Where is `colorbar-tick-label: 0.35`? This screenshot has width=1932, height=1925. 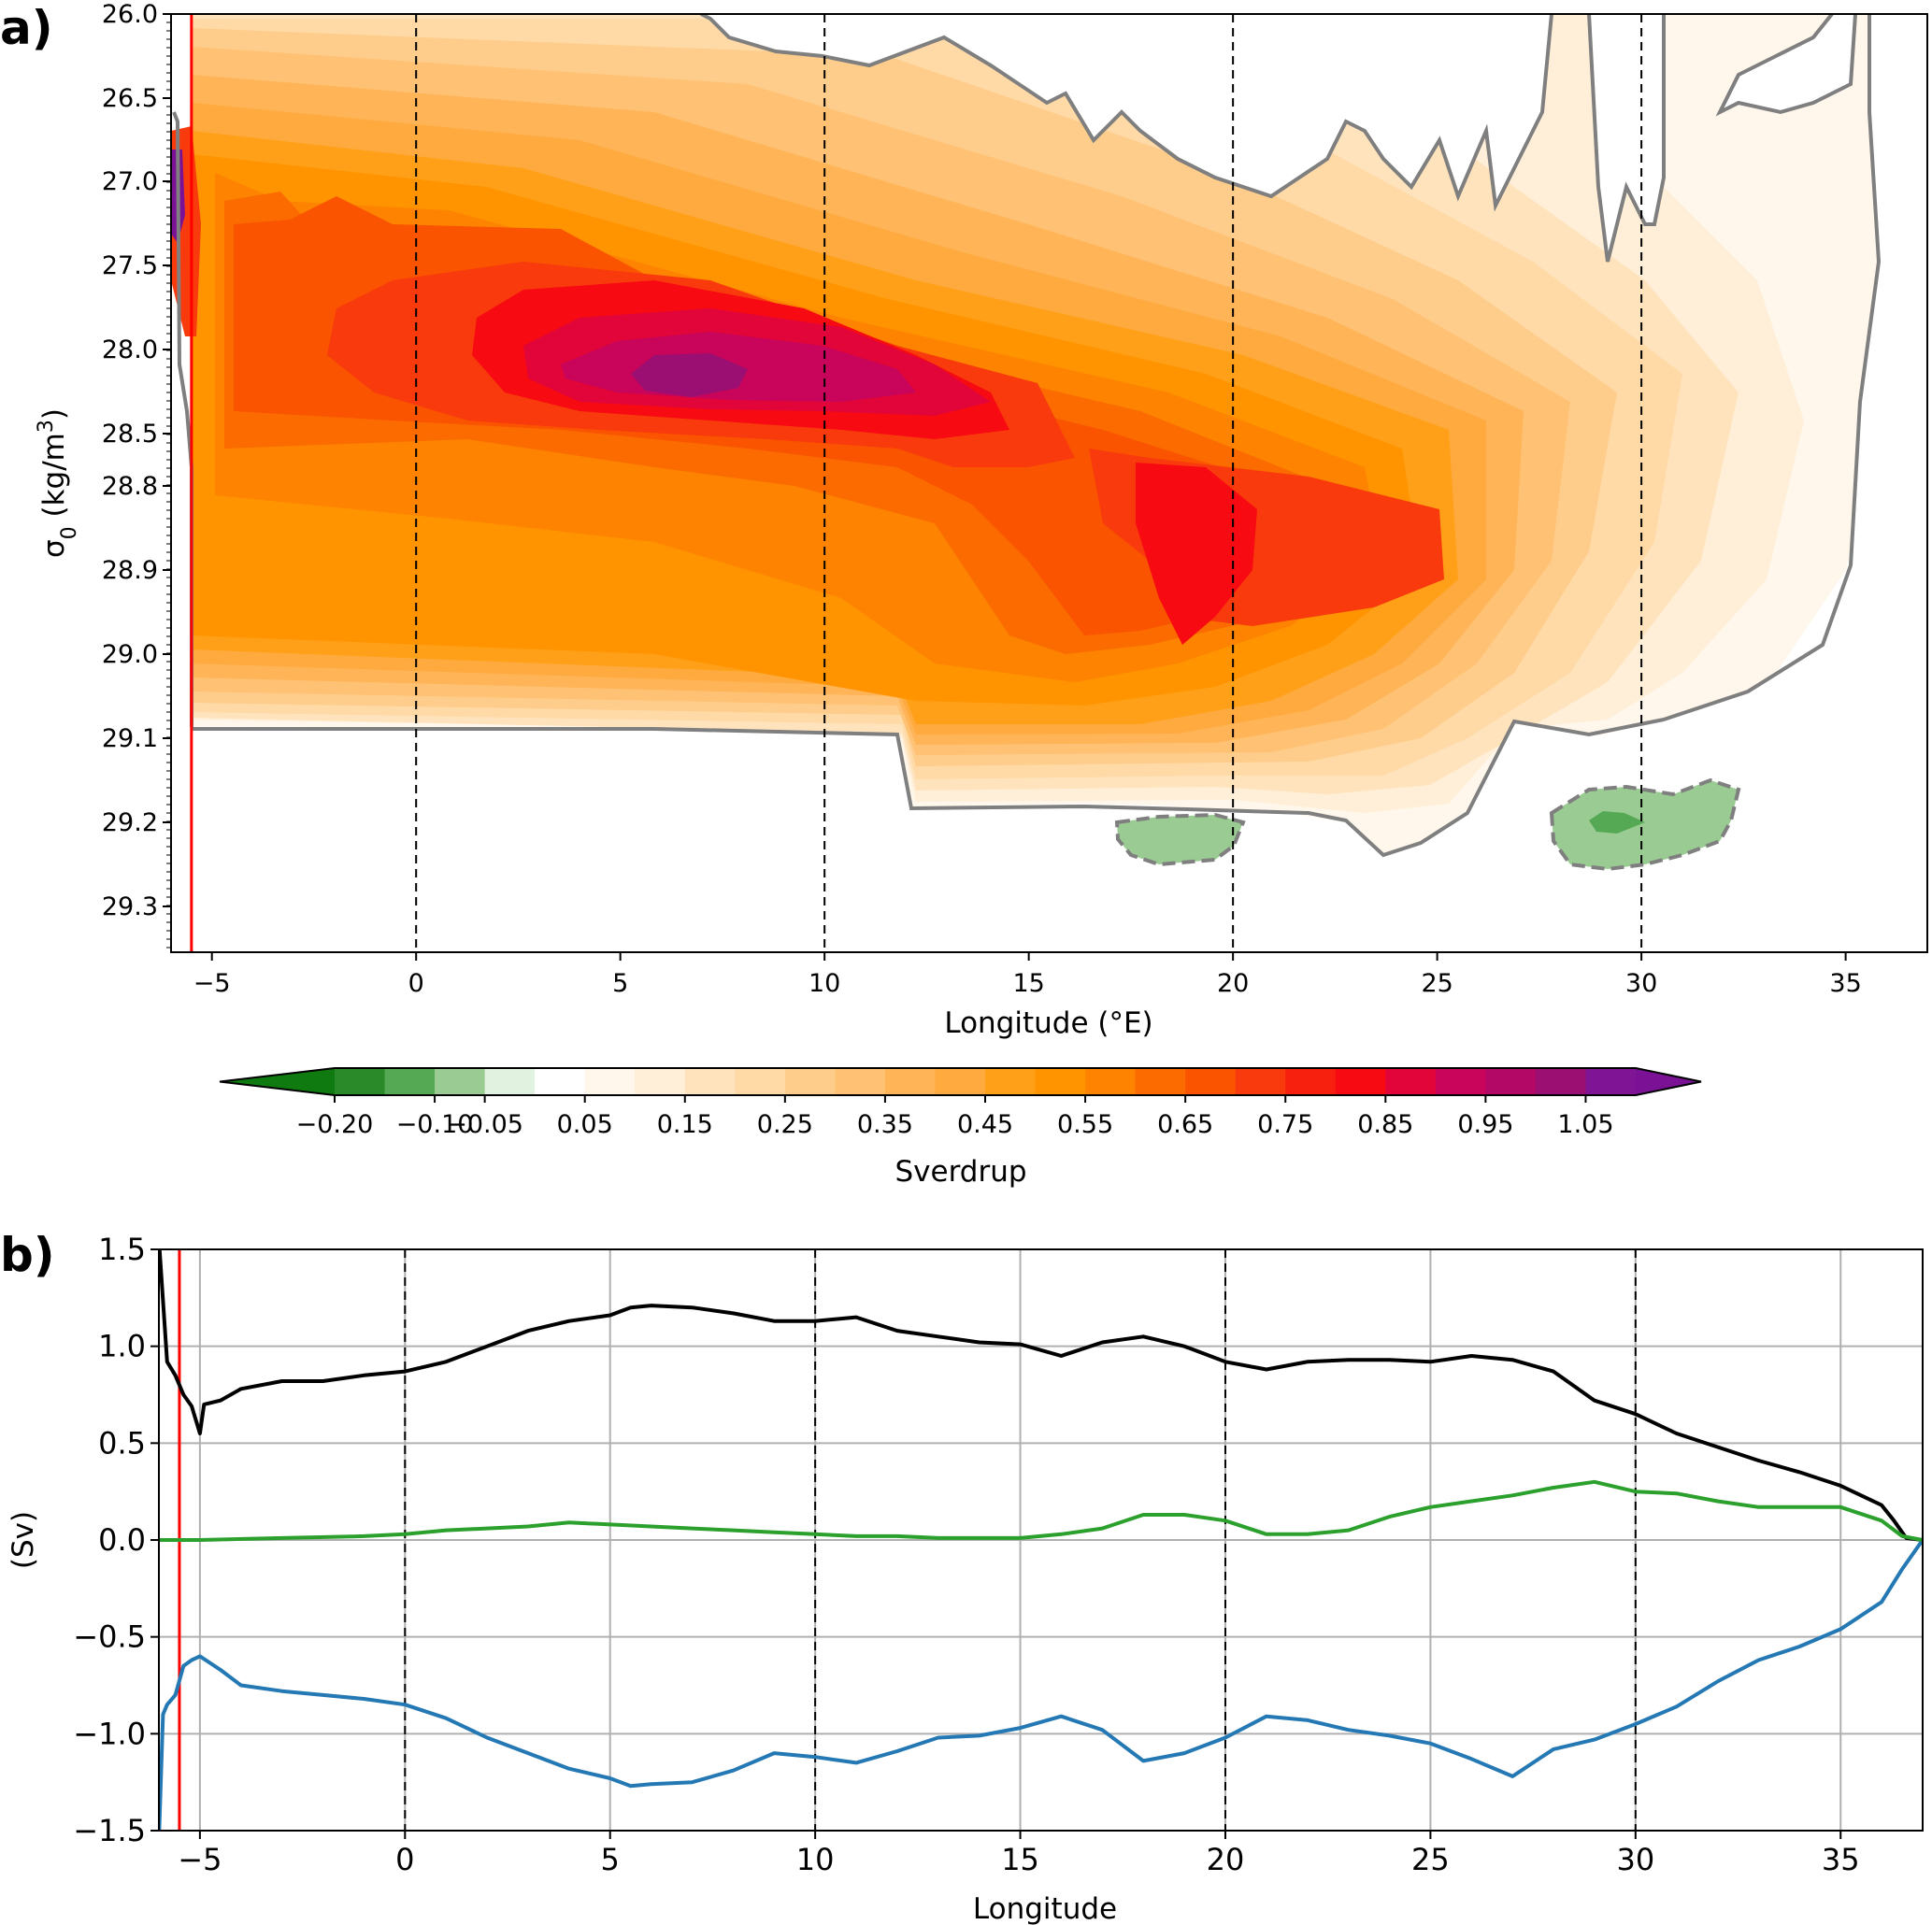
colorbar-tick-label: 0.35 is located at coordinates (885, 1124).